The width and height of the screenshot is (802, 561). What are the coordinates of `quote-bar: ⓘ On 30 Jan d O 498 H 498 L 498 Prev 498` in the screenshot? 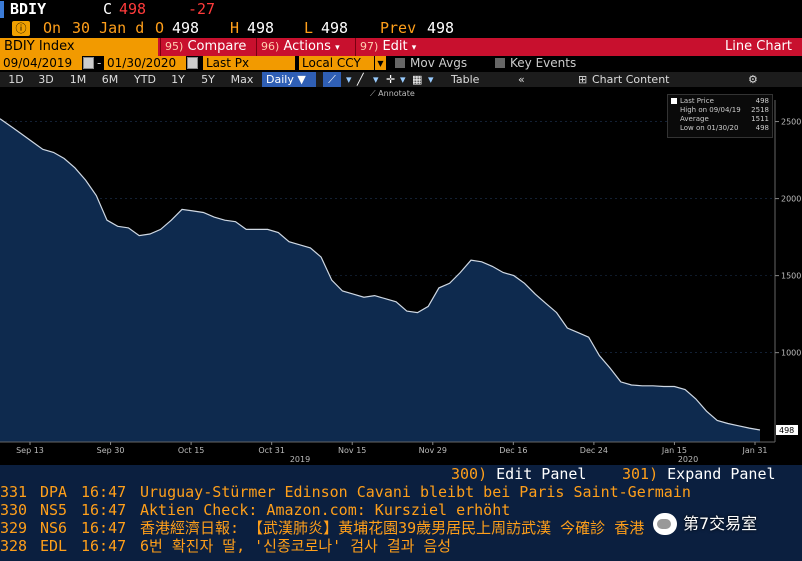 It's located at (401, 28).